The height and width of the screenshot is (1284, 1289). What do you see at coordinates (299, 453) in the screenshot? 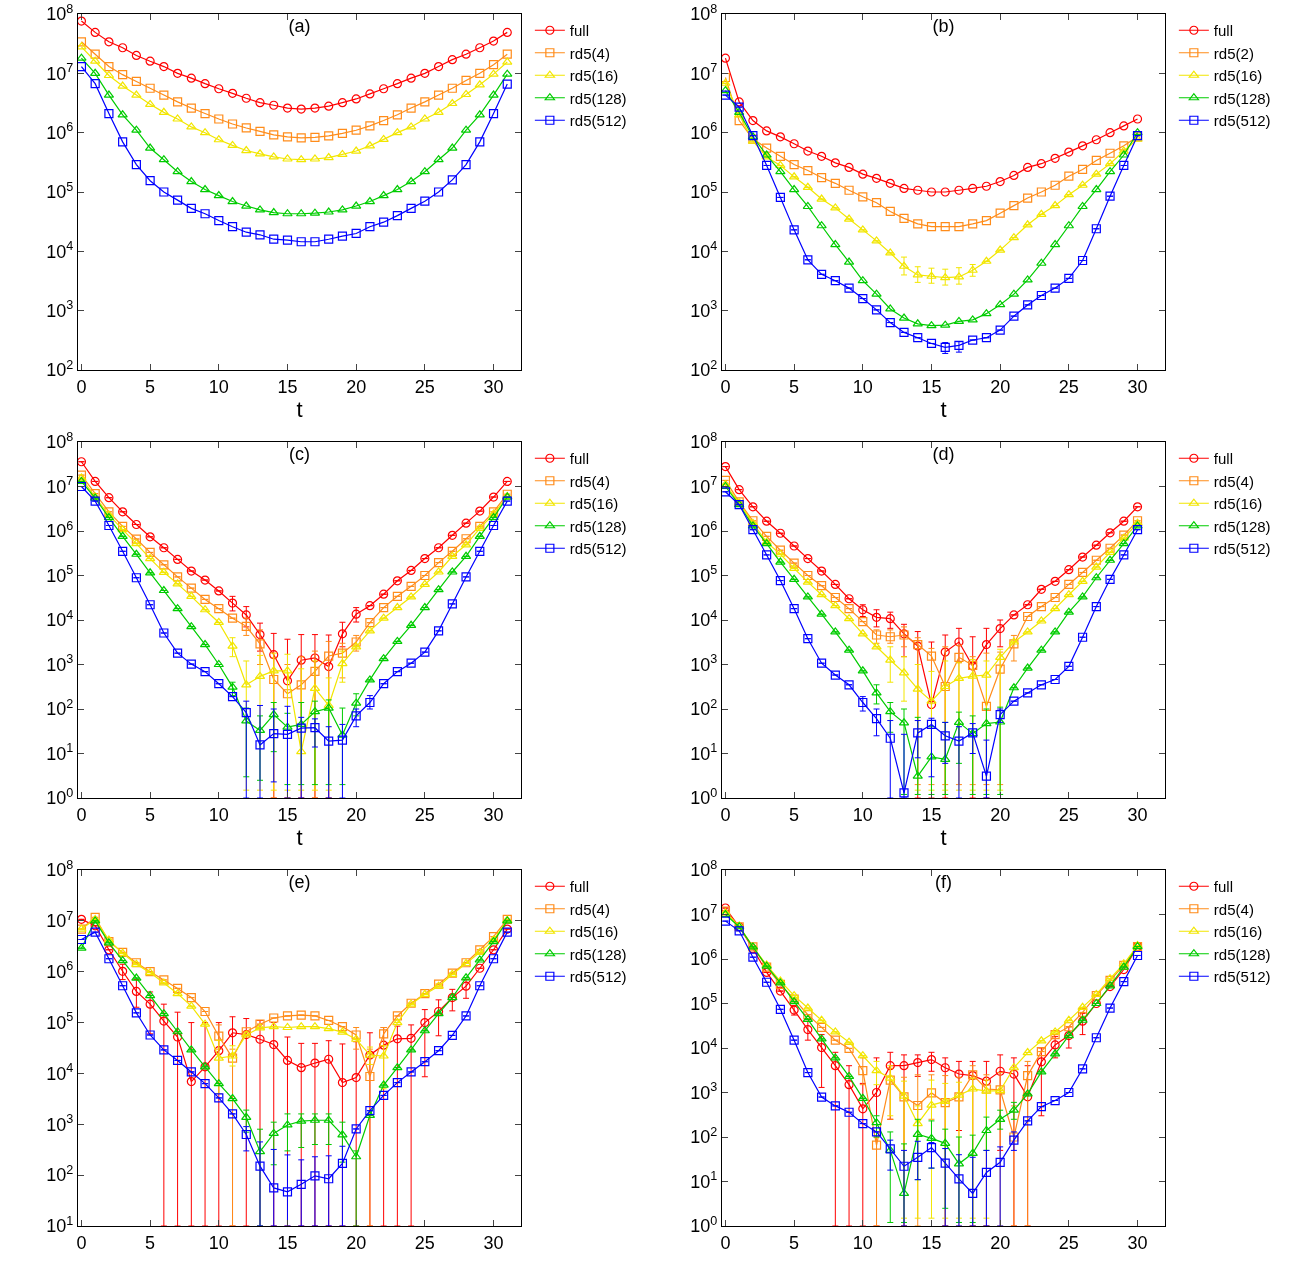
I see `chart-title: (c)` at bounding box center [299, 453].